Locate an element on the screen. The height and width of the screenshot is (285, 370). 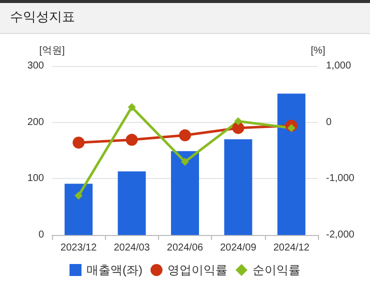
y2-tick-label: 1,000 is located at coordinates (339, 66).